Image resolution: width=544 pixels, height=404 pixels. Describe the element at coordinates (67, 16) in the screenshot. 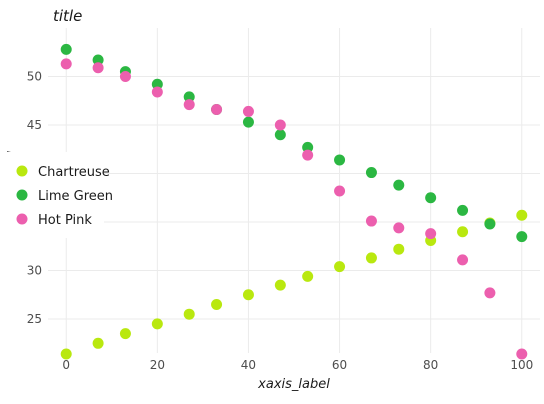

I see `chart-title: title` at that location.